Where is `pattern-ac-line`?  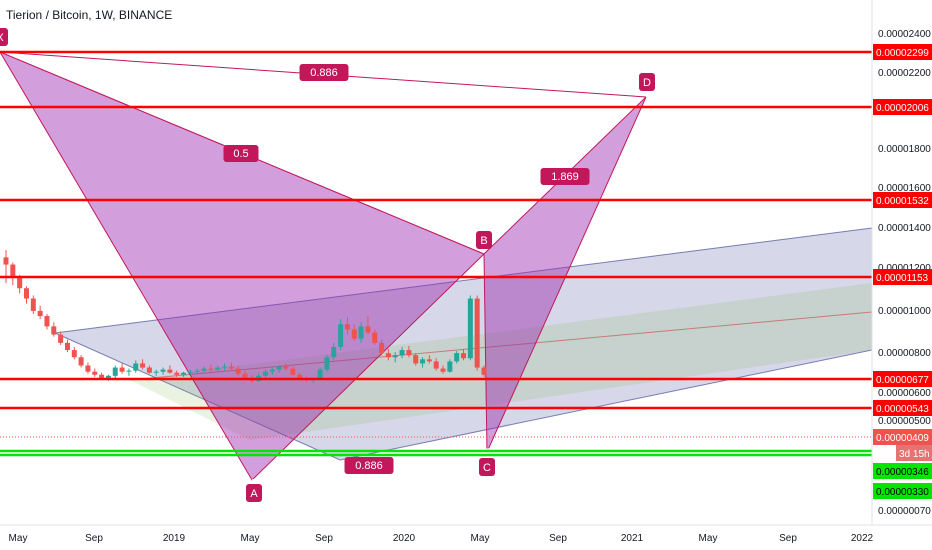
pattern-ac-line is located at coordinates (405, 460).